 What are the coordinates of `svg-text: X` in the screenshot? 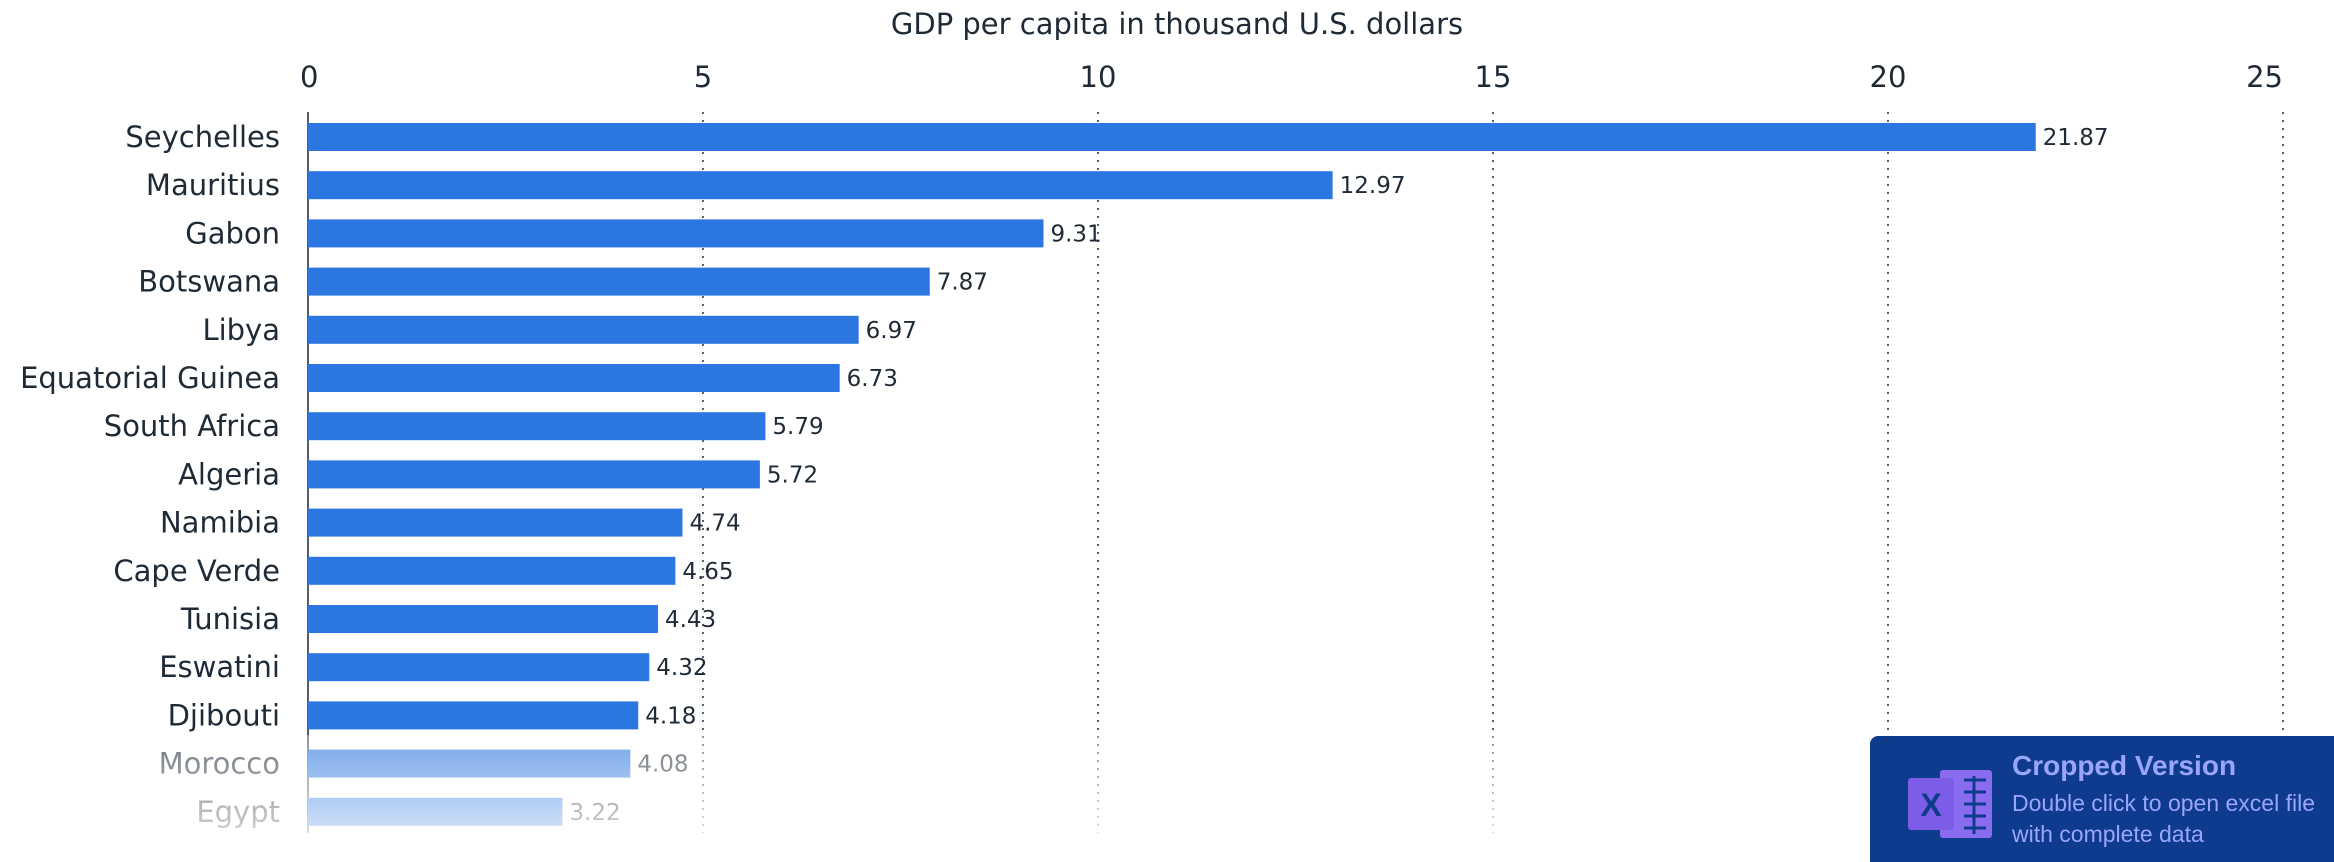 It's located at (1931, 805).